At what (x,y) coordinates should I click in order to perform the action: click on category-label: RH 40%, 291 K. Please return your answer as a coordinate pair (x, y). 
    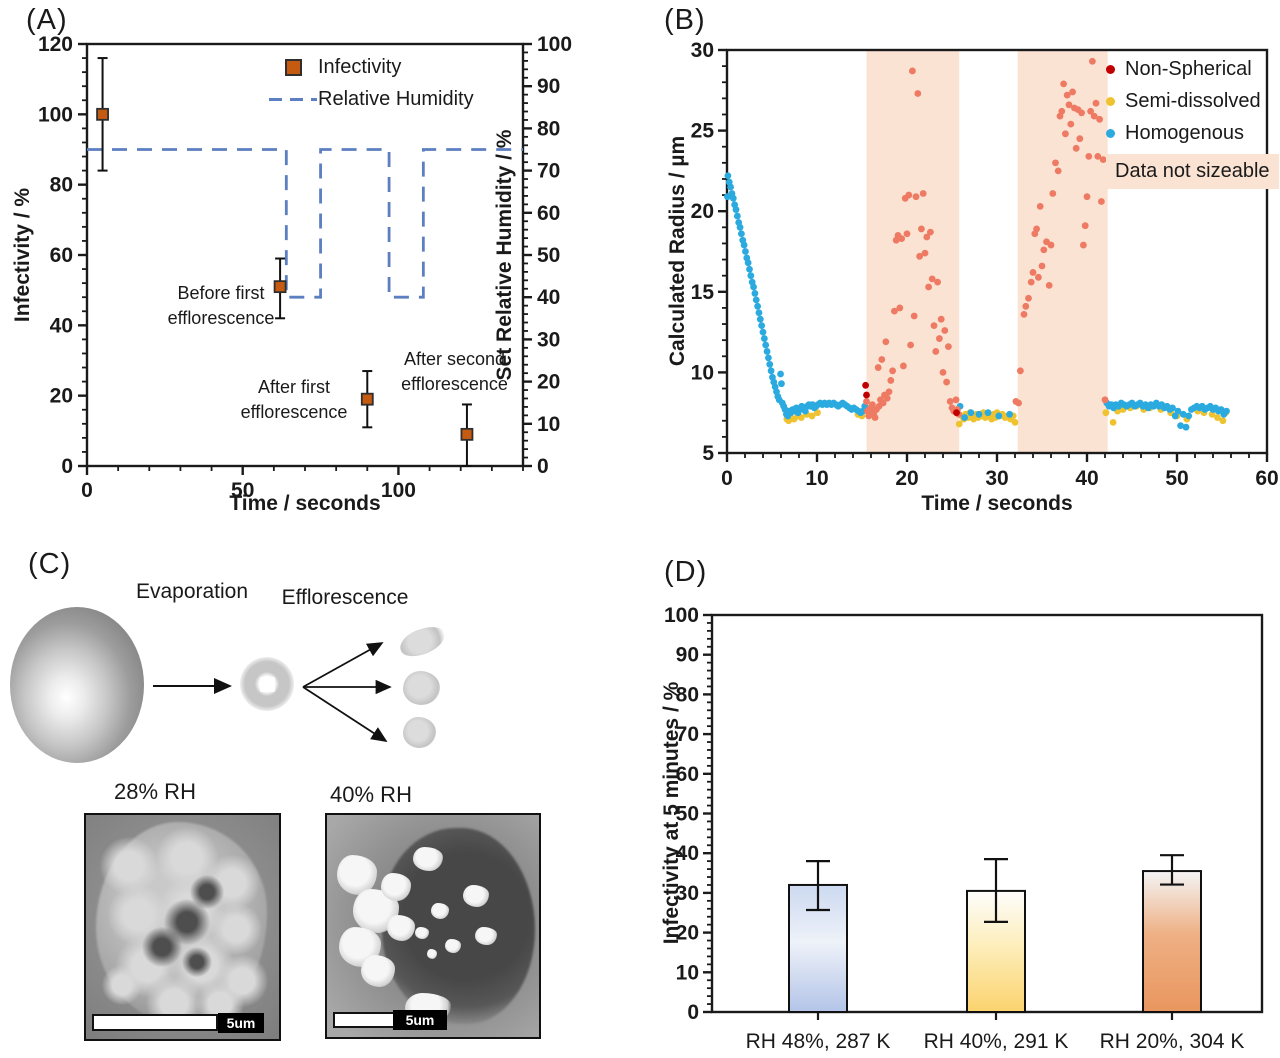
    Looking at the image, I should click on (996, 1041).